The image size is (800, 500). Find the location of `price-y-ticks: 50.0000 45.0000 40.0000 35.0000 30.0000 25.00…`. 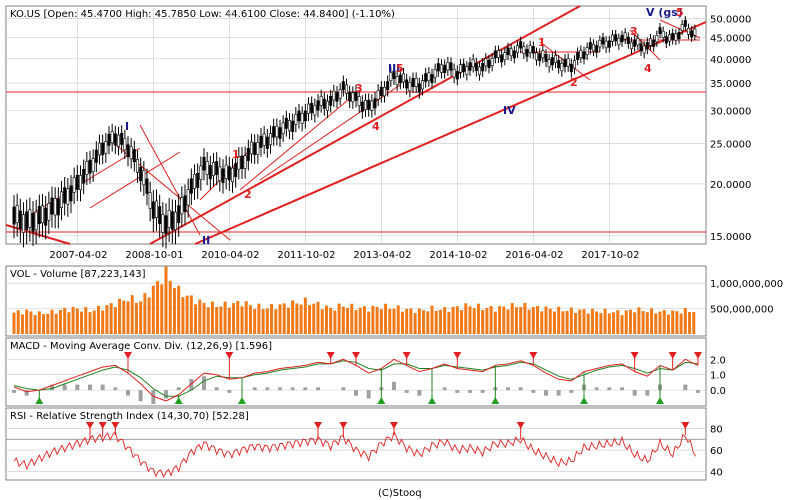

price-y-ticks: 50.0000 45.0000 40.0000 35.0000 30.0000 25.00… is located at coordinates (730, 129).